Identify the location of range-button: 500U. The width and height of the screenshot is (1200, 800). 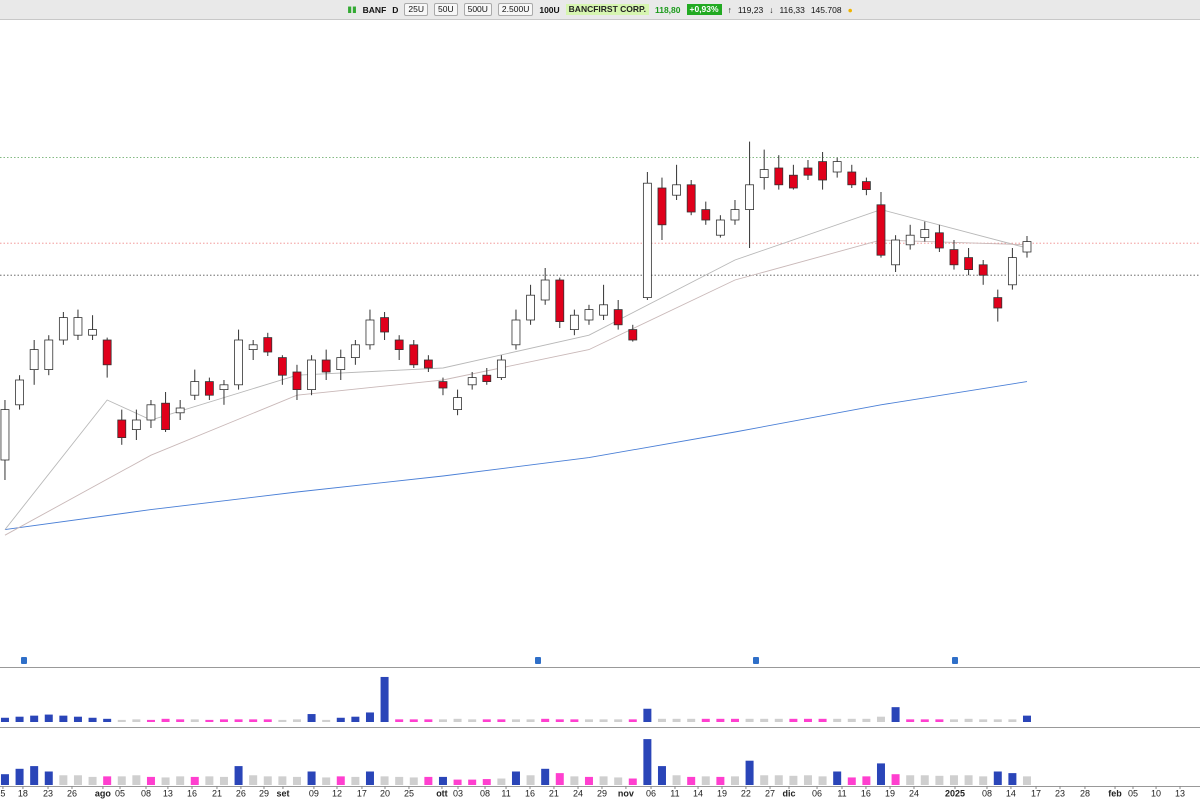
(477, 9).